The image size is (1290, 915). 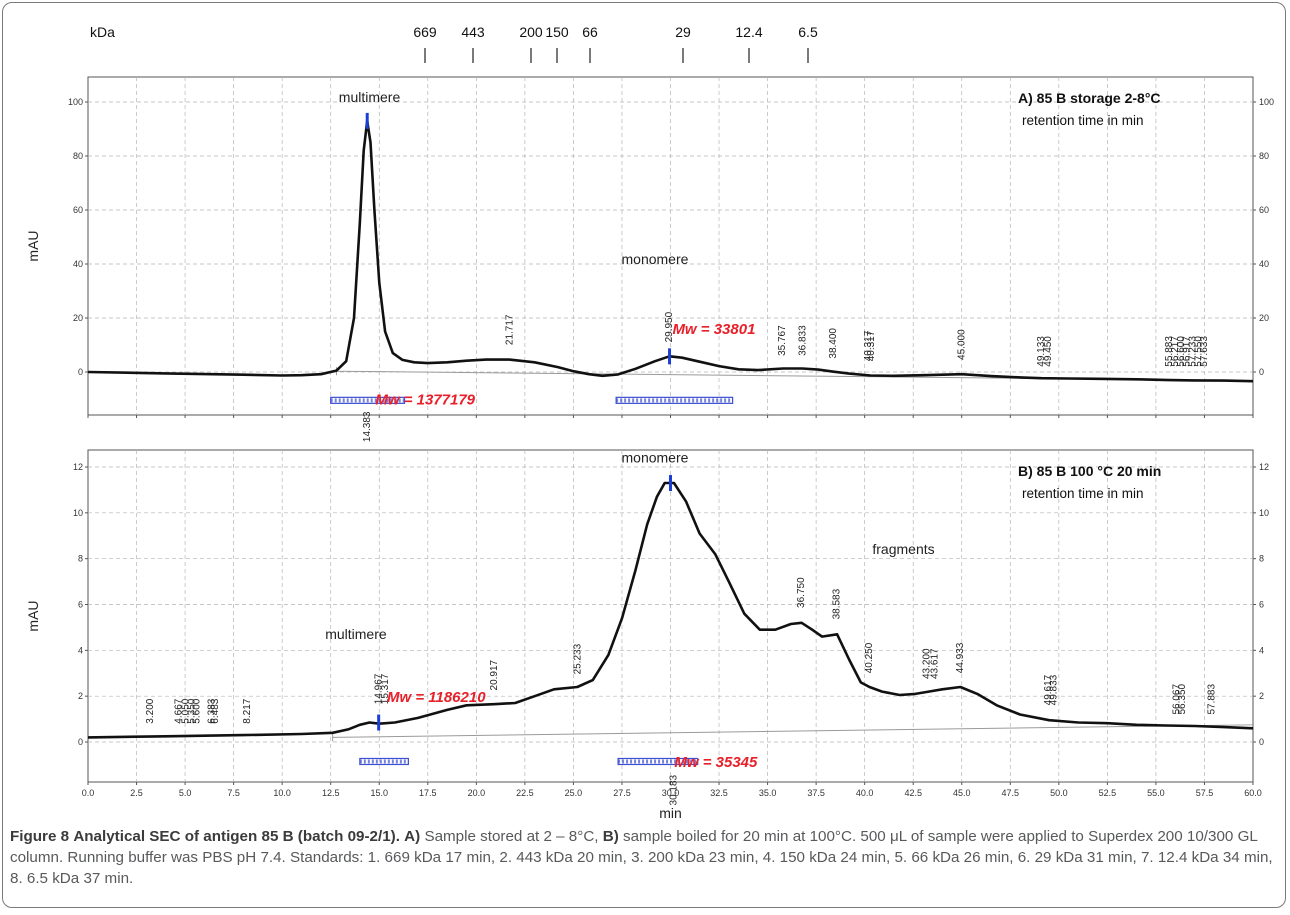 I want to click on peak-retention-label: 56.217, so click(x=1175, y=351).